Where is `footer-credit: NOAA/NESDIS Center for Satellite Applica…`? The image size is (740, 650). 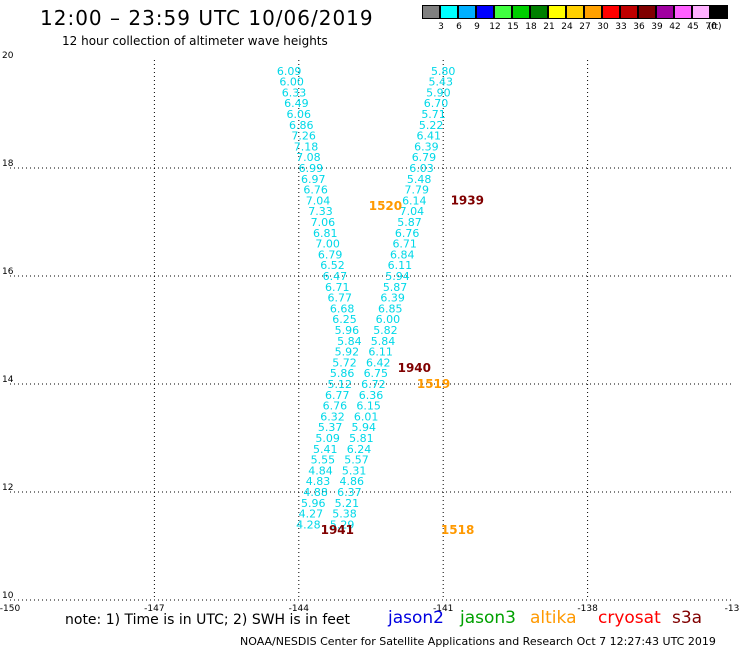
footer-credit: NOAA/NESDIS Center for Satellite Applica… is located at coordinates (478, 641).